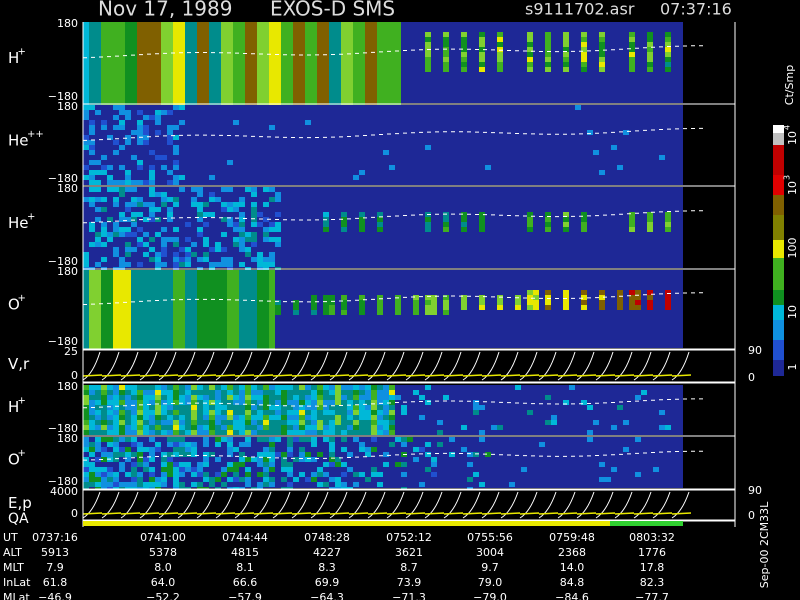  I want to click on footer-value: 7.9, so click(55, 567).